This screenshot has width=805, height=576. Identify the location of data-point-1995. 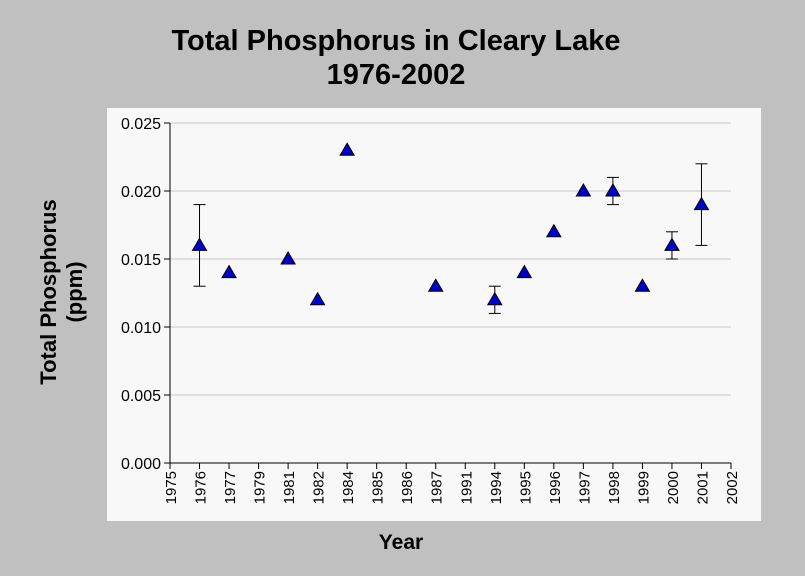
(524, 271).